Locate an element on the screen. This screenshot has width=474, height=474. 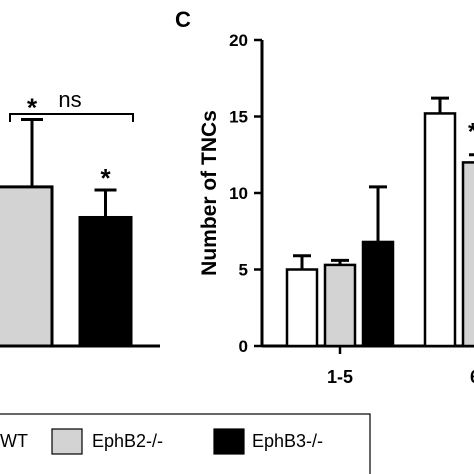
legend-box is located at coordinates (185, 443).